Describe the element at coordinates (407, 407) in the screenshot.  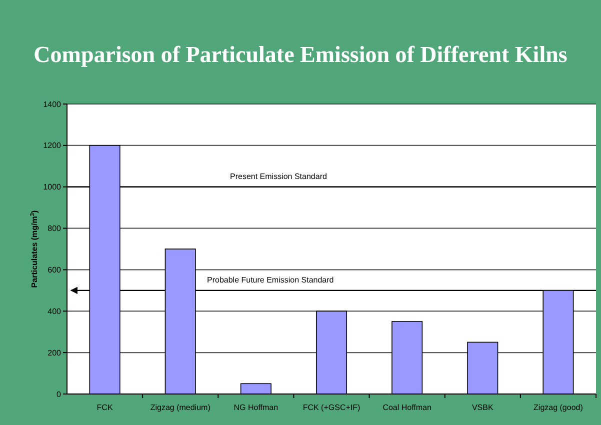
I see `x-tick-label: Coal Hoffman` at that location.